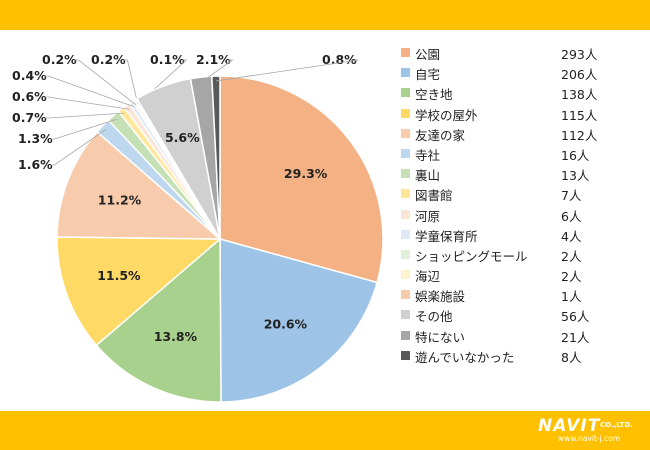 The width and height of the screenshot is (650, 450). I want to click on top-banner, so click(325, 15).